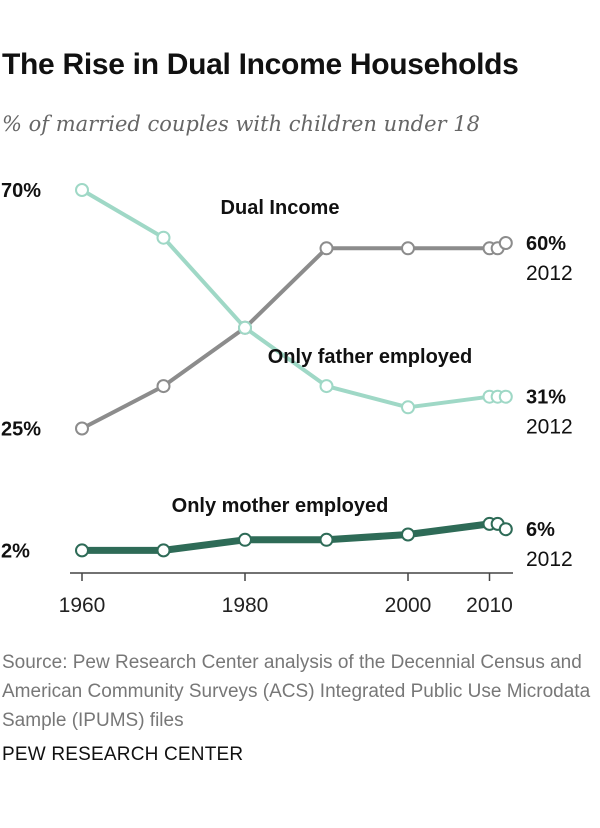 The image size is (600, 828). Describe the element at coordinates (82, 605) in the screenshot. I see `x-tick-label: 1960` at that location.